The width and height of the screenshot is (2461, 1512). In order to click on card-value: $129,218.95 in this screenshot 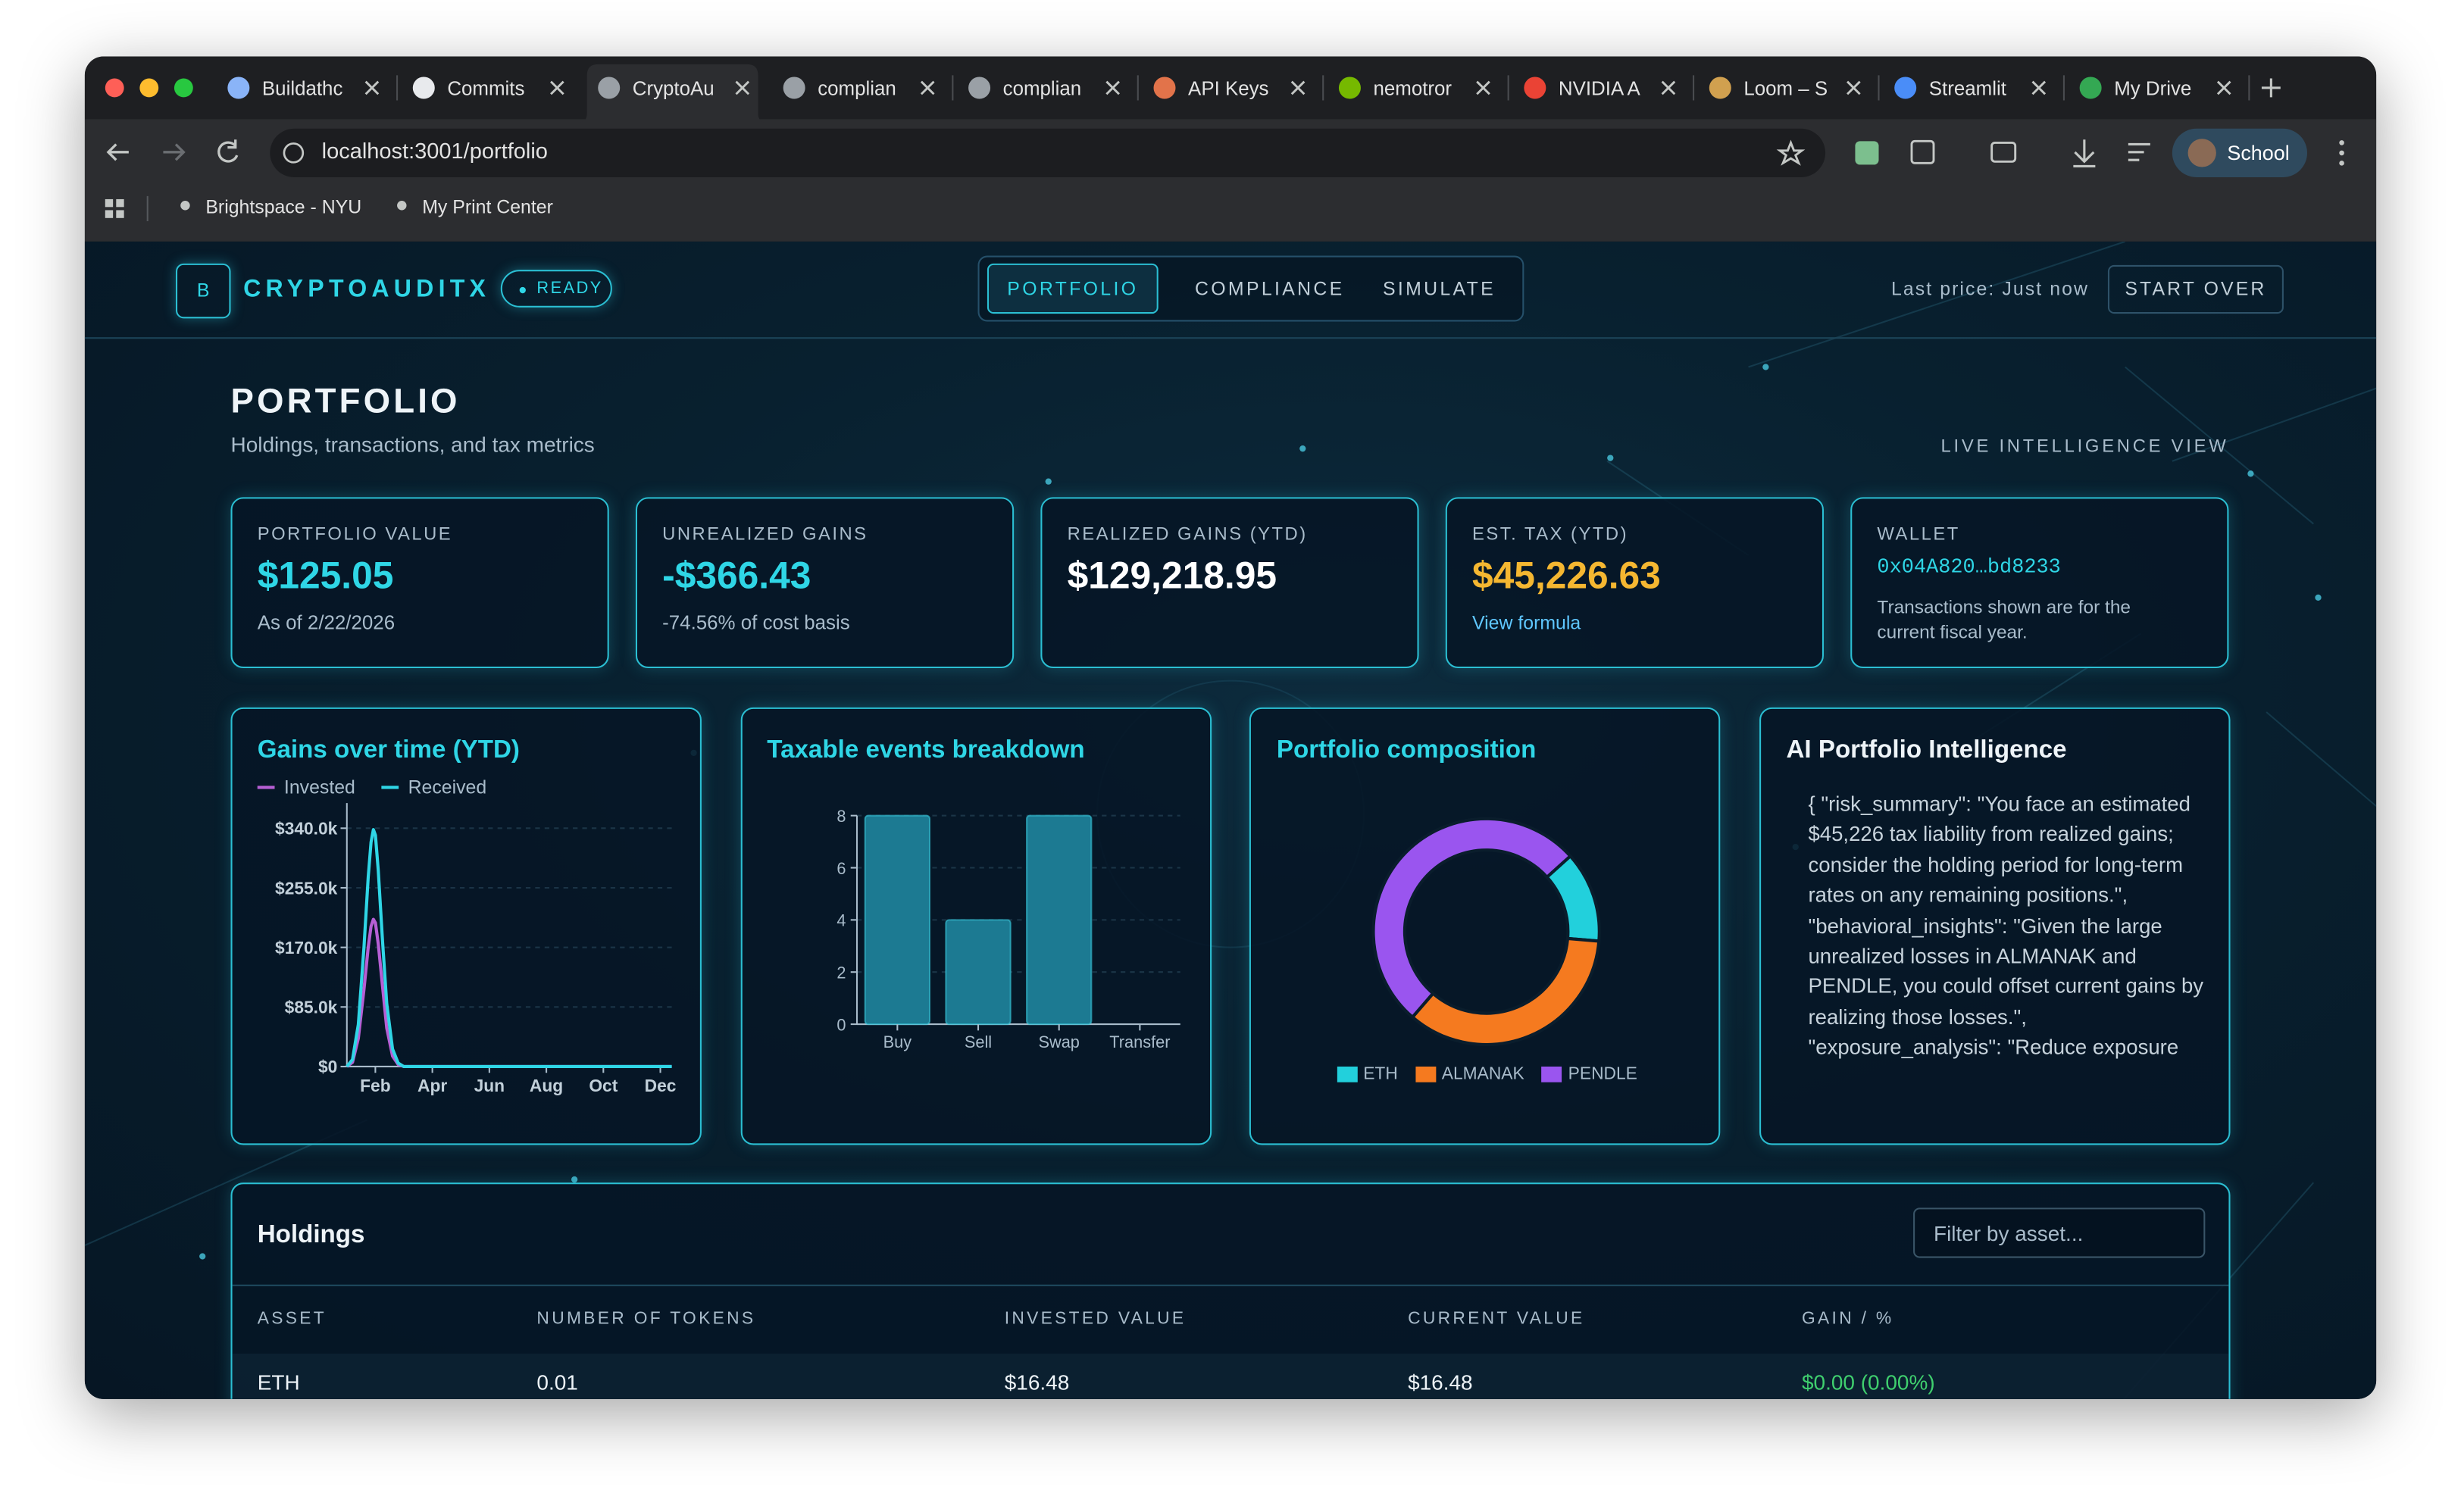, I will do `click(1172, 576)`.